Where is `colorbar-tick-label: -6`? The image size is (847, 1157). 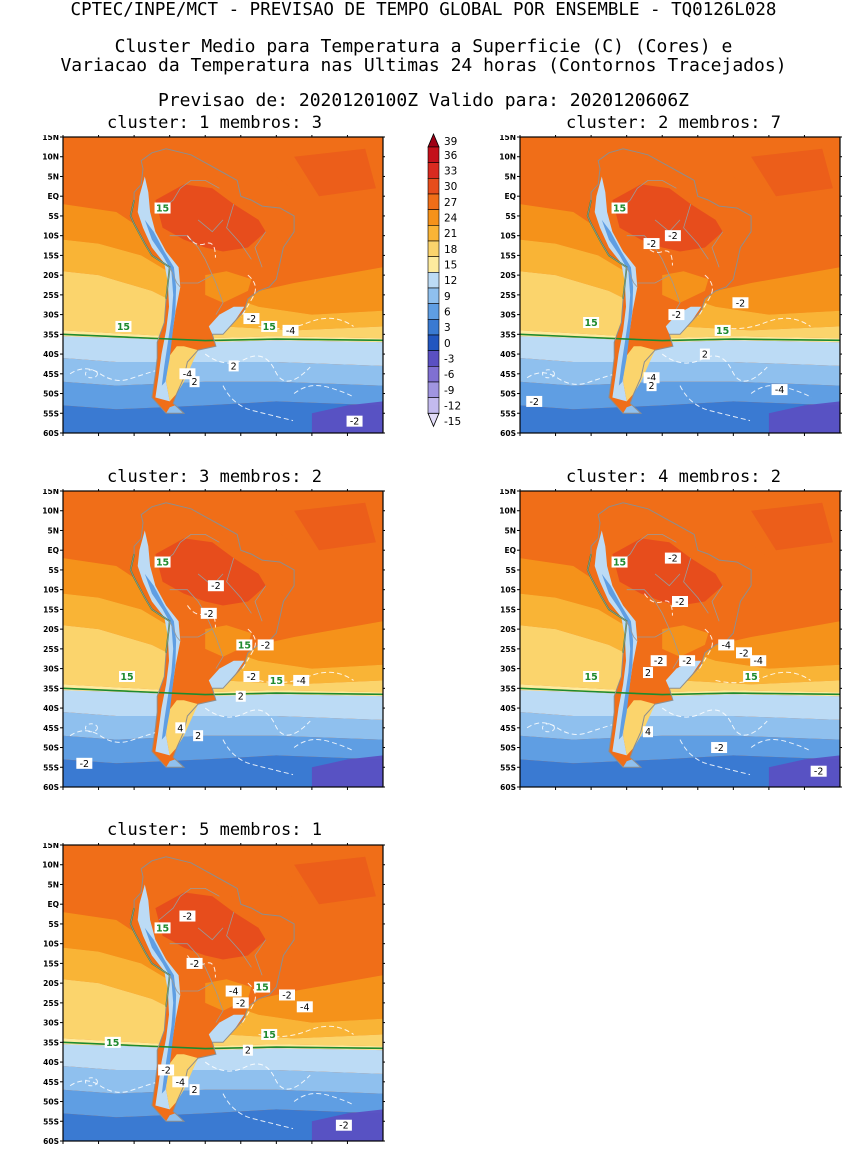 colorbar-tick-label: -6 is located at coordinates (449, 375).